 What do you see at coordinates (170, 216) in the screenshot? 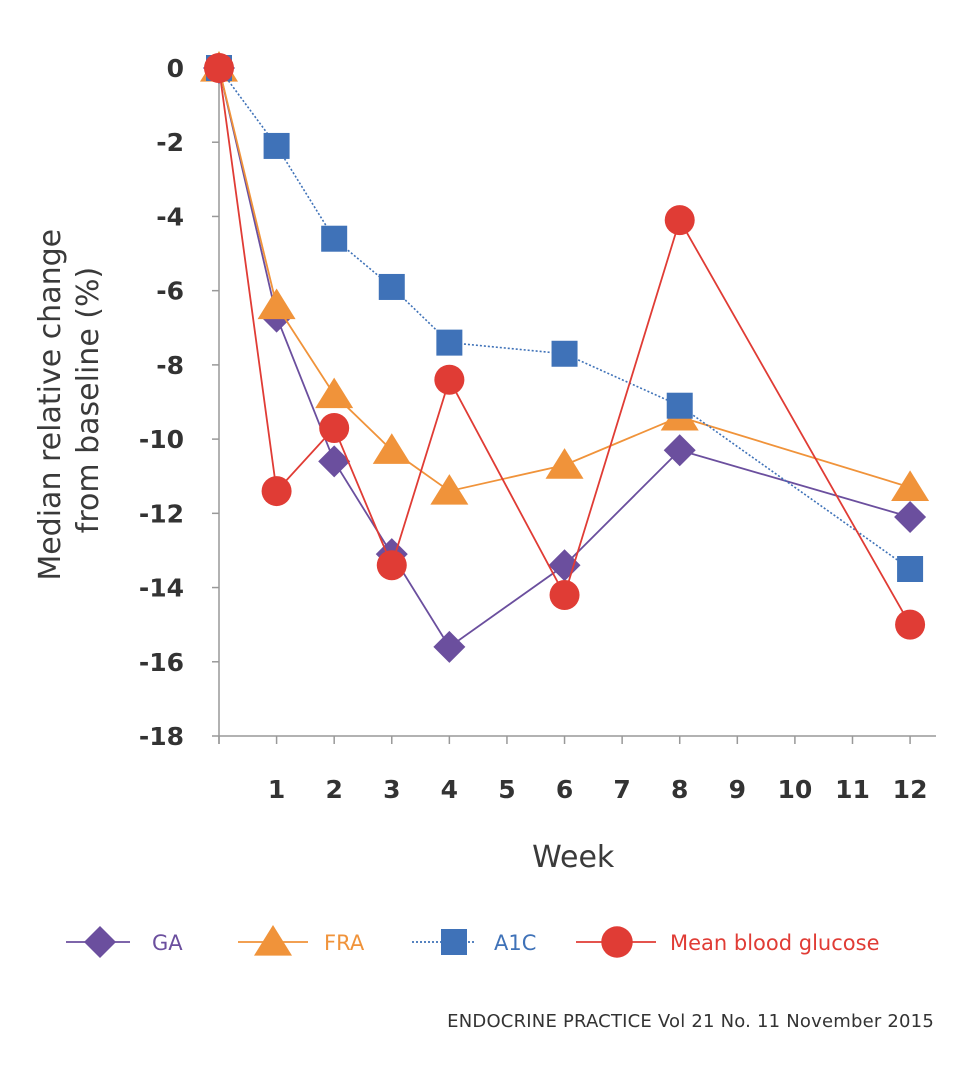
I see `y-tick-label: -4` at bounding box center [170, 216].